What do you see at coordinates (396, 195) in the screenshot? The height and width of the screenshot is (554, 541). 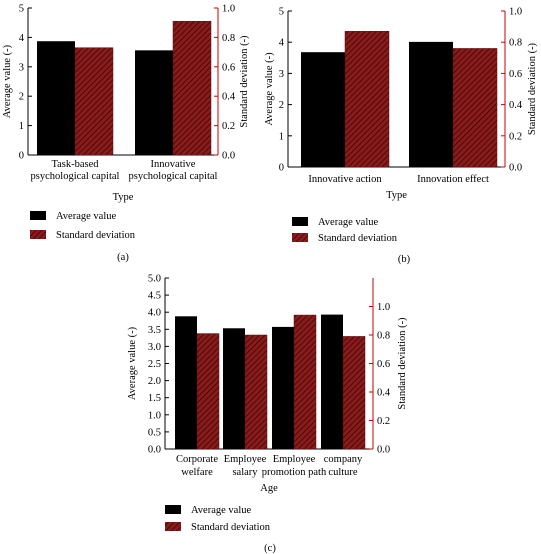 I see `panel-b-x-axis-label: Type` at bounding box center [396, 195].